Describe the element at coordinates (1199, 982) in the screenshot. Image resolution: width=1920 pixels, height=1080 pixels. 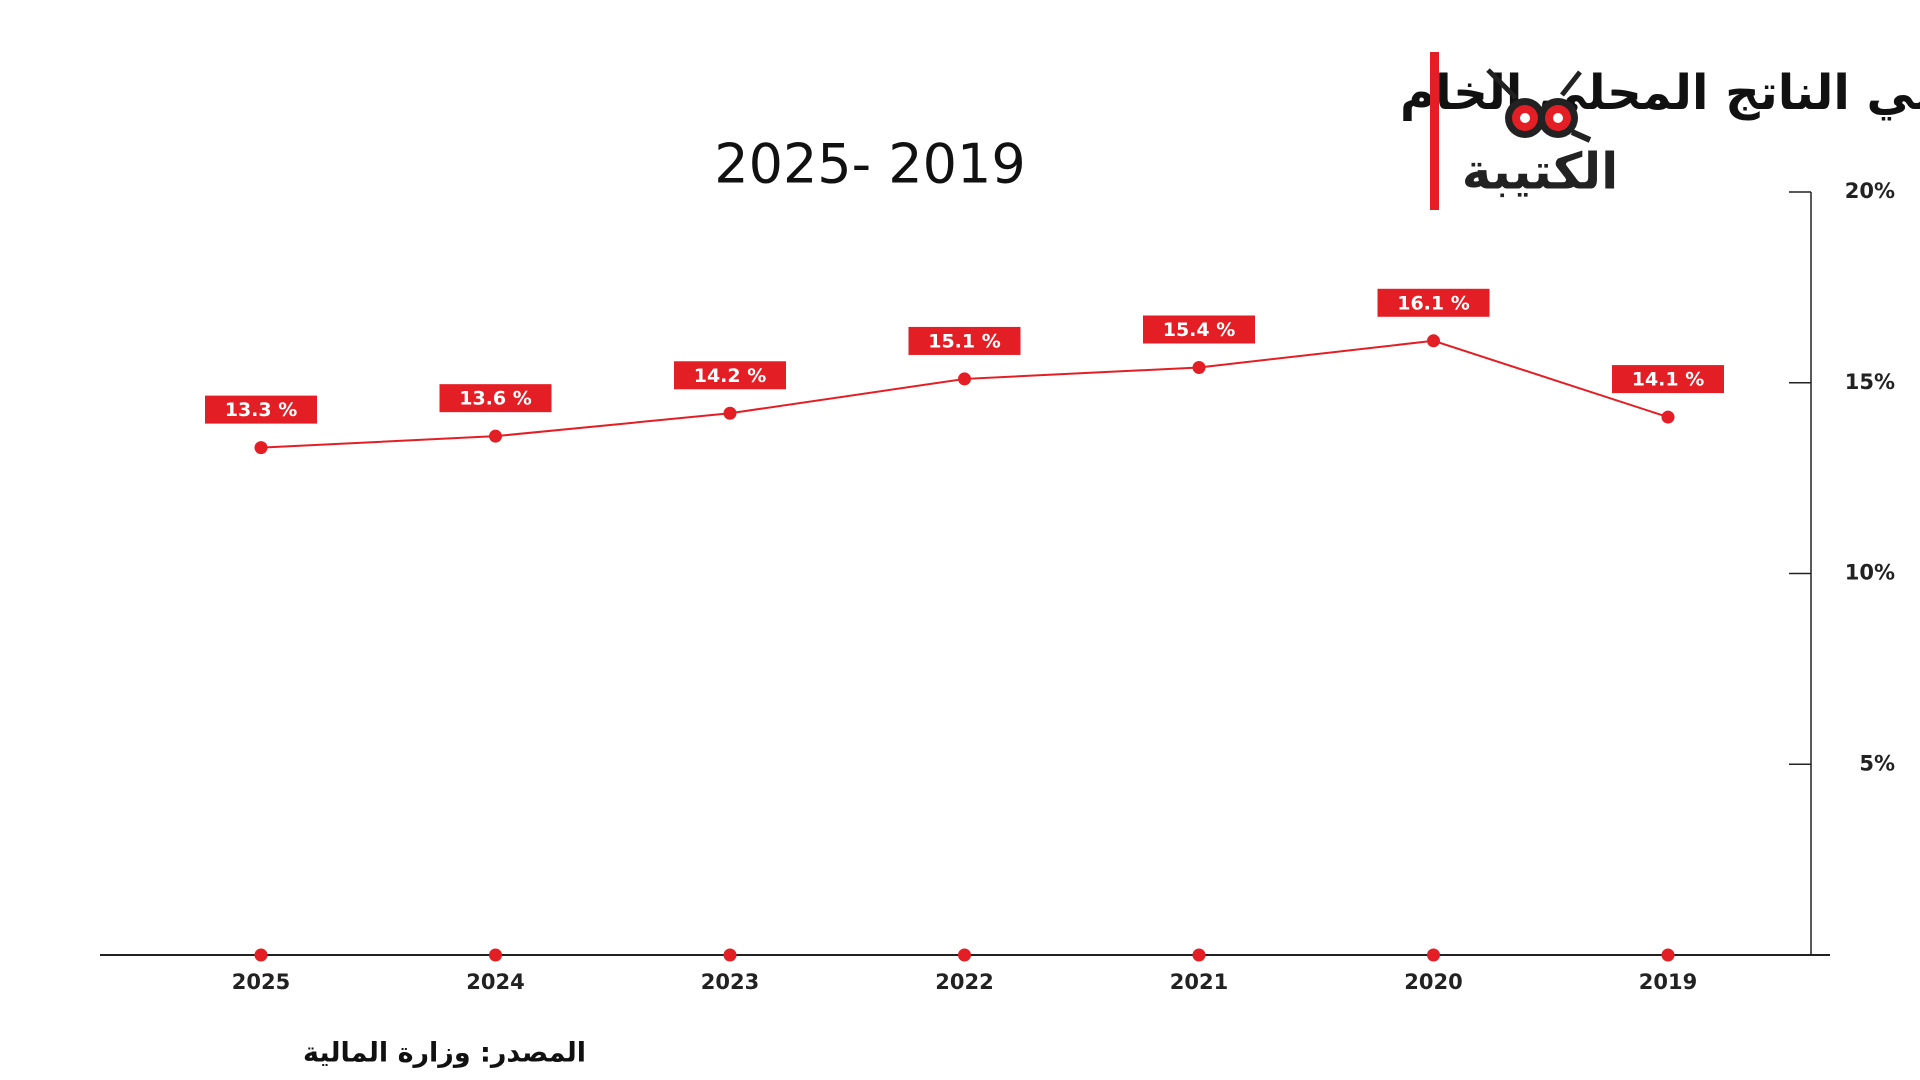
I see `x-tick-label: 2021` at that location.